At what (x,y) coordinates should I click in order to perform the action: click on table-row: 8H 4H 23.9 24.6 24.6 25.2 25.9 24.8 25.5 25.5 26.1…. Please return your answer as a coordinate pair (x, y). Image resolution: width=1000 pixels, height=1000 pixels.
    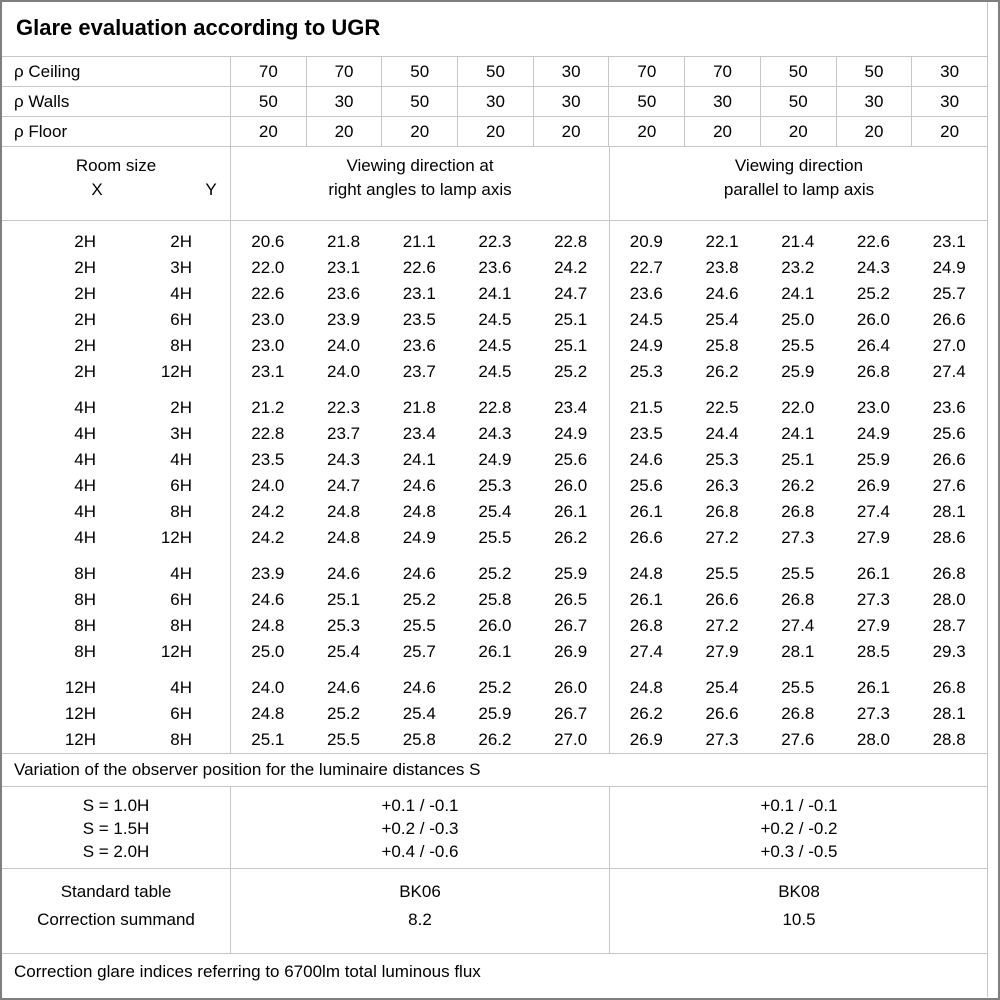
    Looking at the image, I should click on (494, 574).